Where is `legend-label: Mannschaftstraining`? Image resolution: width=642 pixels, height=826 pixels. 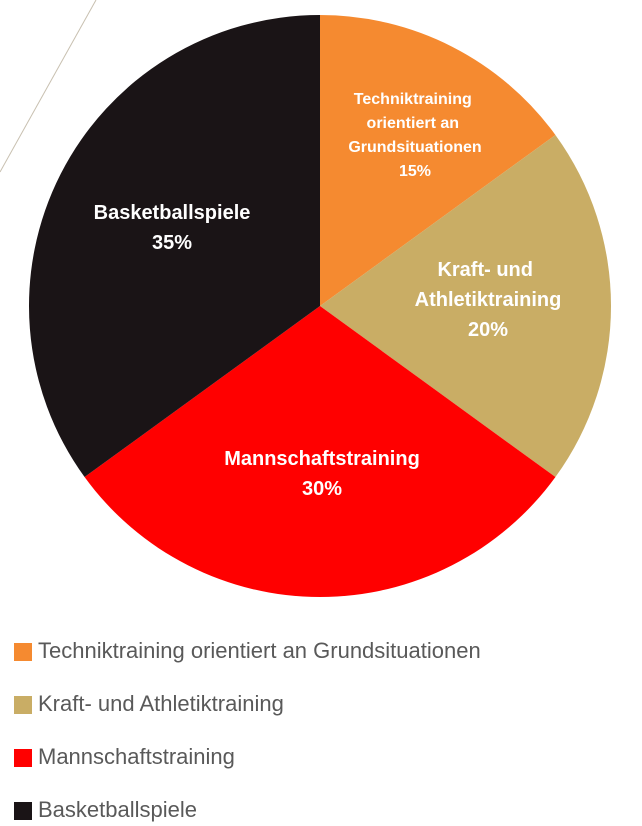
legend-label: Mannschaftstraining is located at coordinates (136, 756).